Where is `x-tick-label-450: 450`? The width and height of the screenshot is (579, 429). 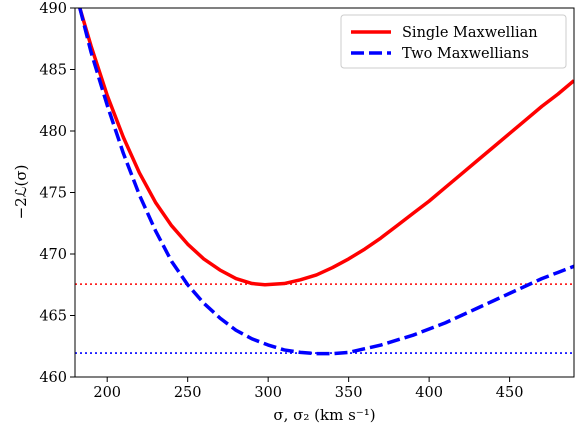 x-tick-label-450: 450 is located at coordinates (510, 393).